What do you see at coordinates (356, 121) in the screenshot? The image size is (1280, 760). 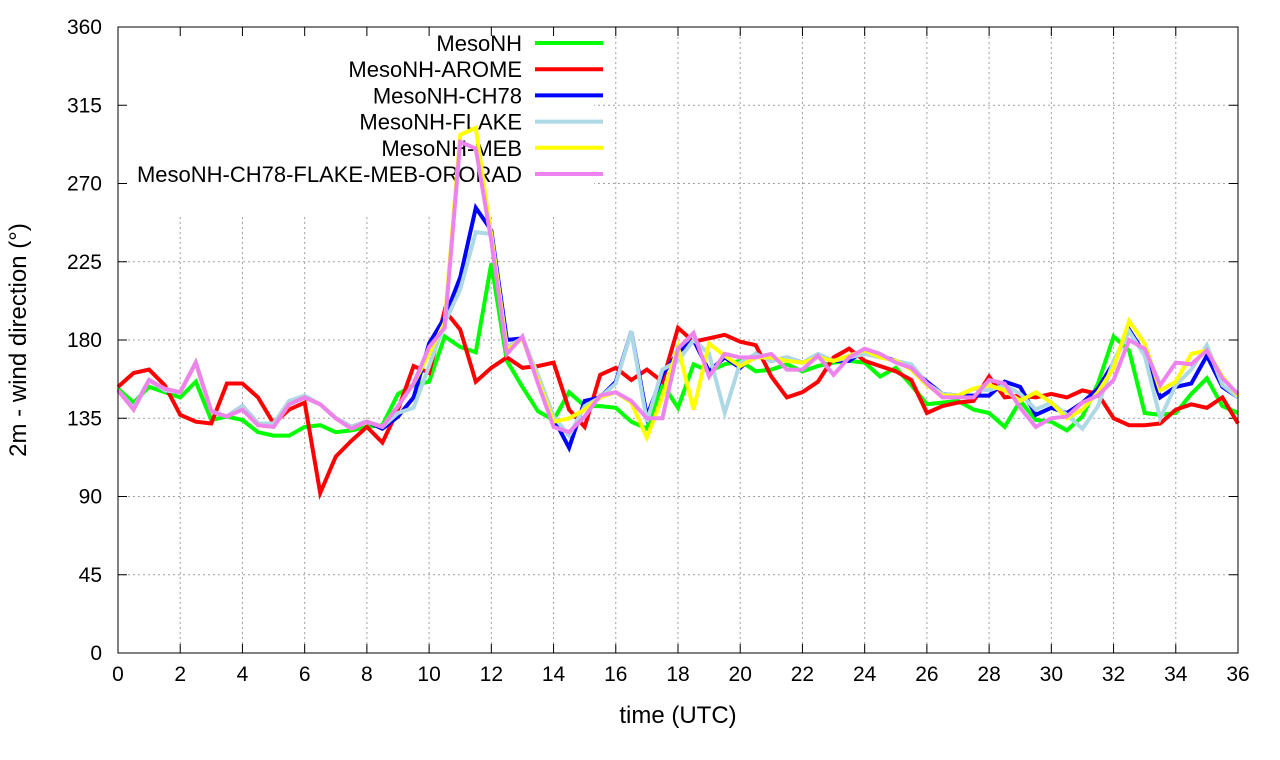 I see `legend-background` at bounding box center [356, 121].